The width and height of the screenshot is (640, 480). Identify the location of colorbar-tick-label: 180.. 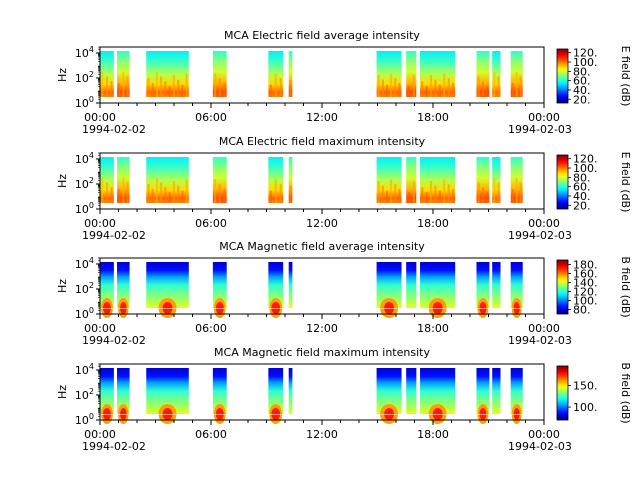
(585, 265).